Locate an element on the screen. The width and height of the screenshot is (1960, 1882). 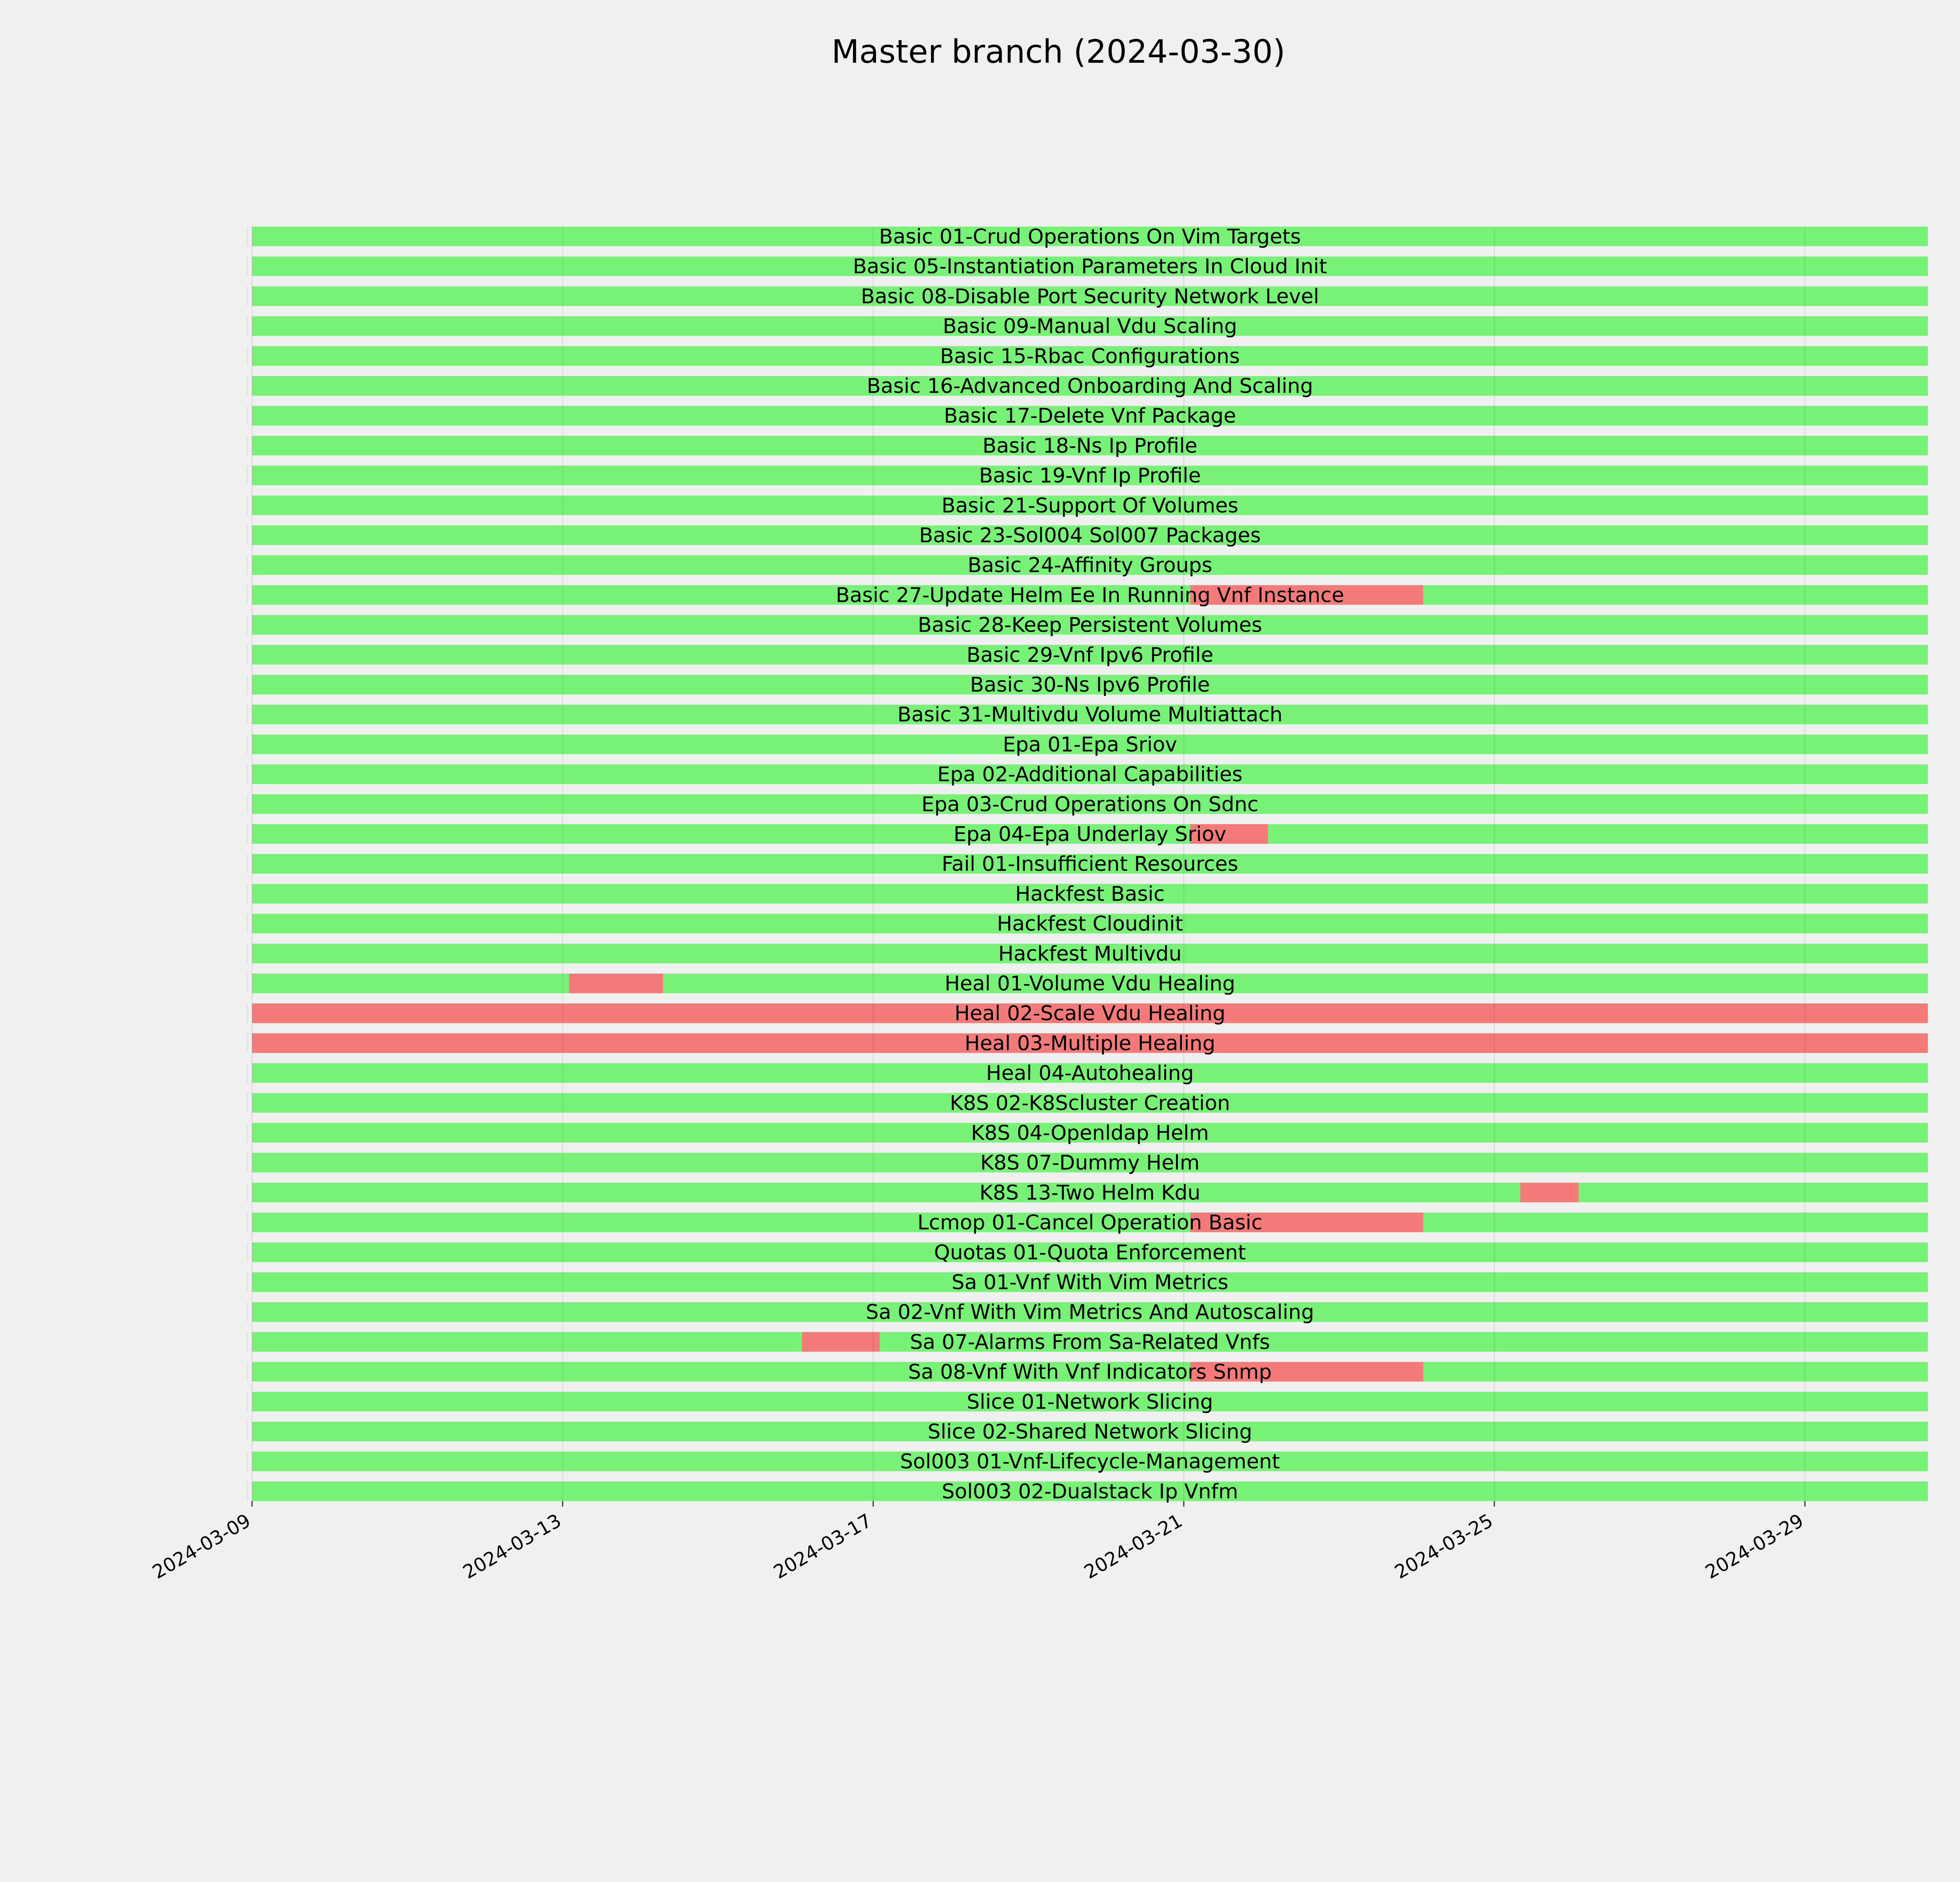
x-tick-label: 2024-03-13 is located at coordinates (512, 1546).